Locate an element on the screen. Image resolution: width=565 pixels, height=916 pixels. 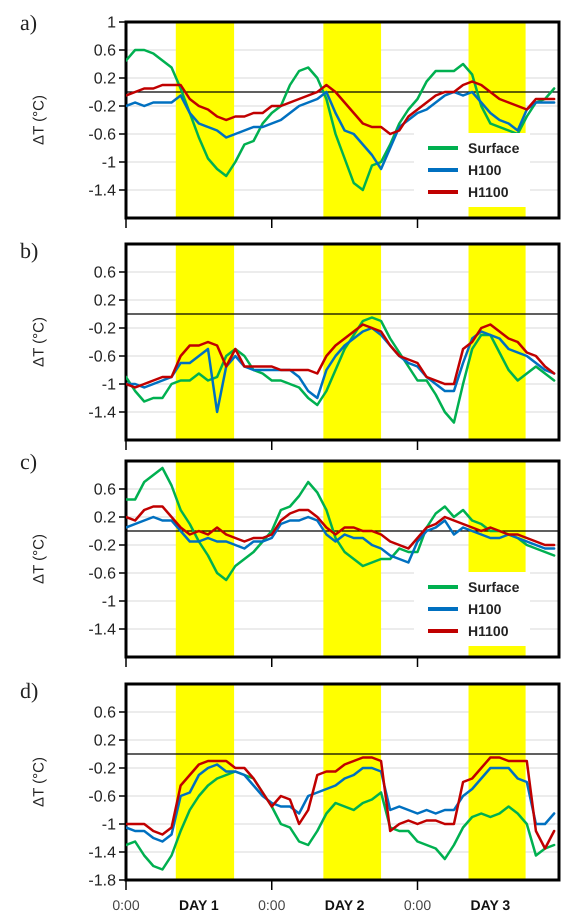
y-tick-label: -1.8 is located at coordinates (102, 881).